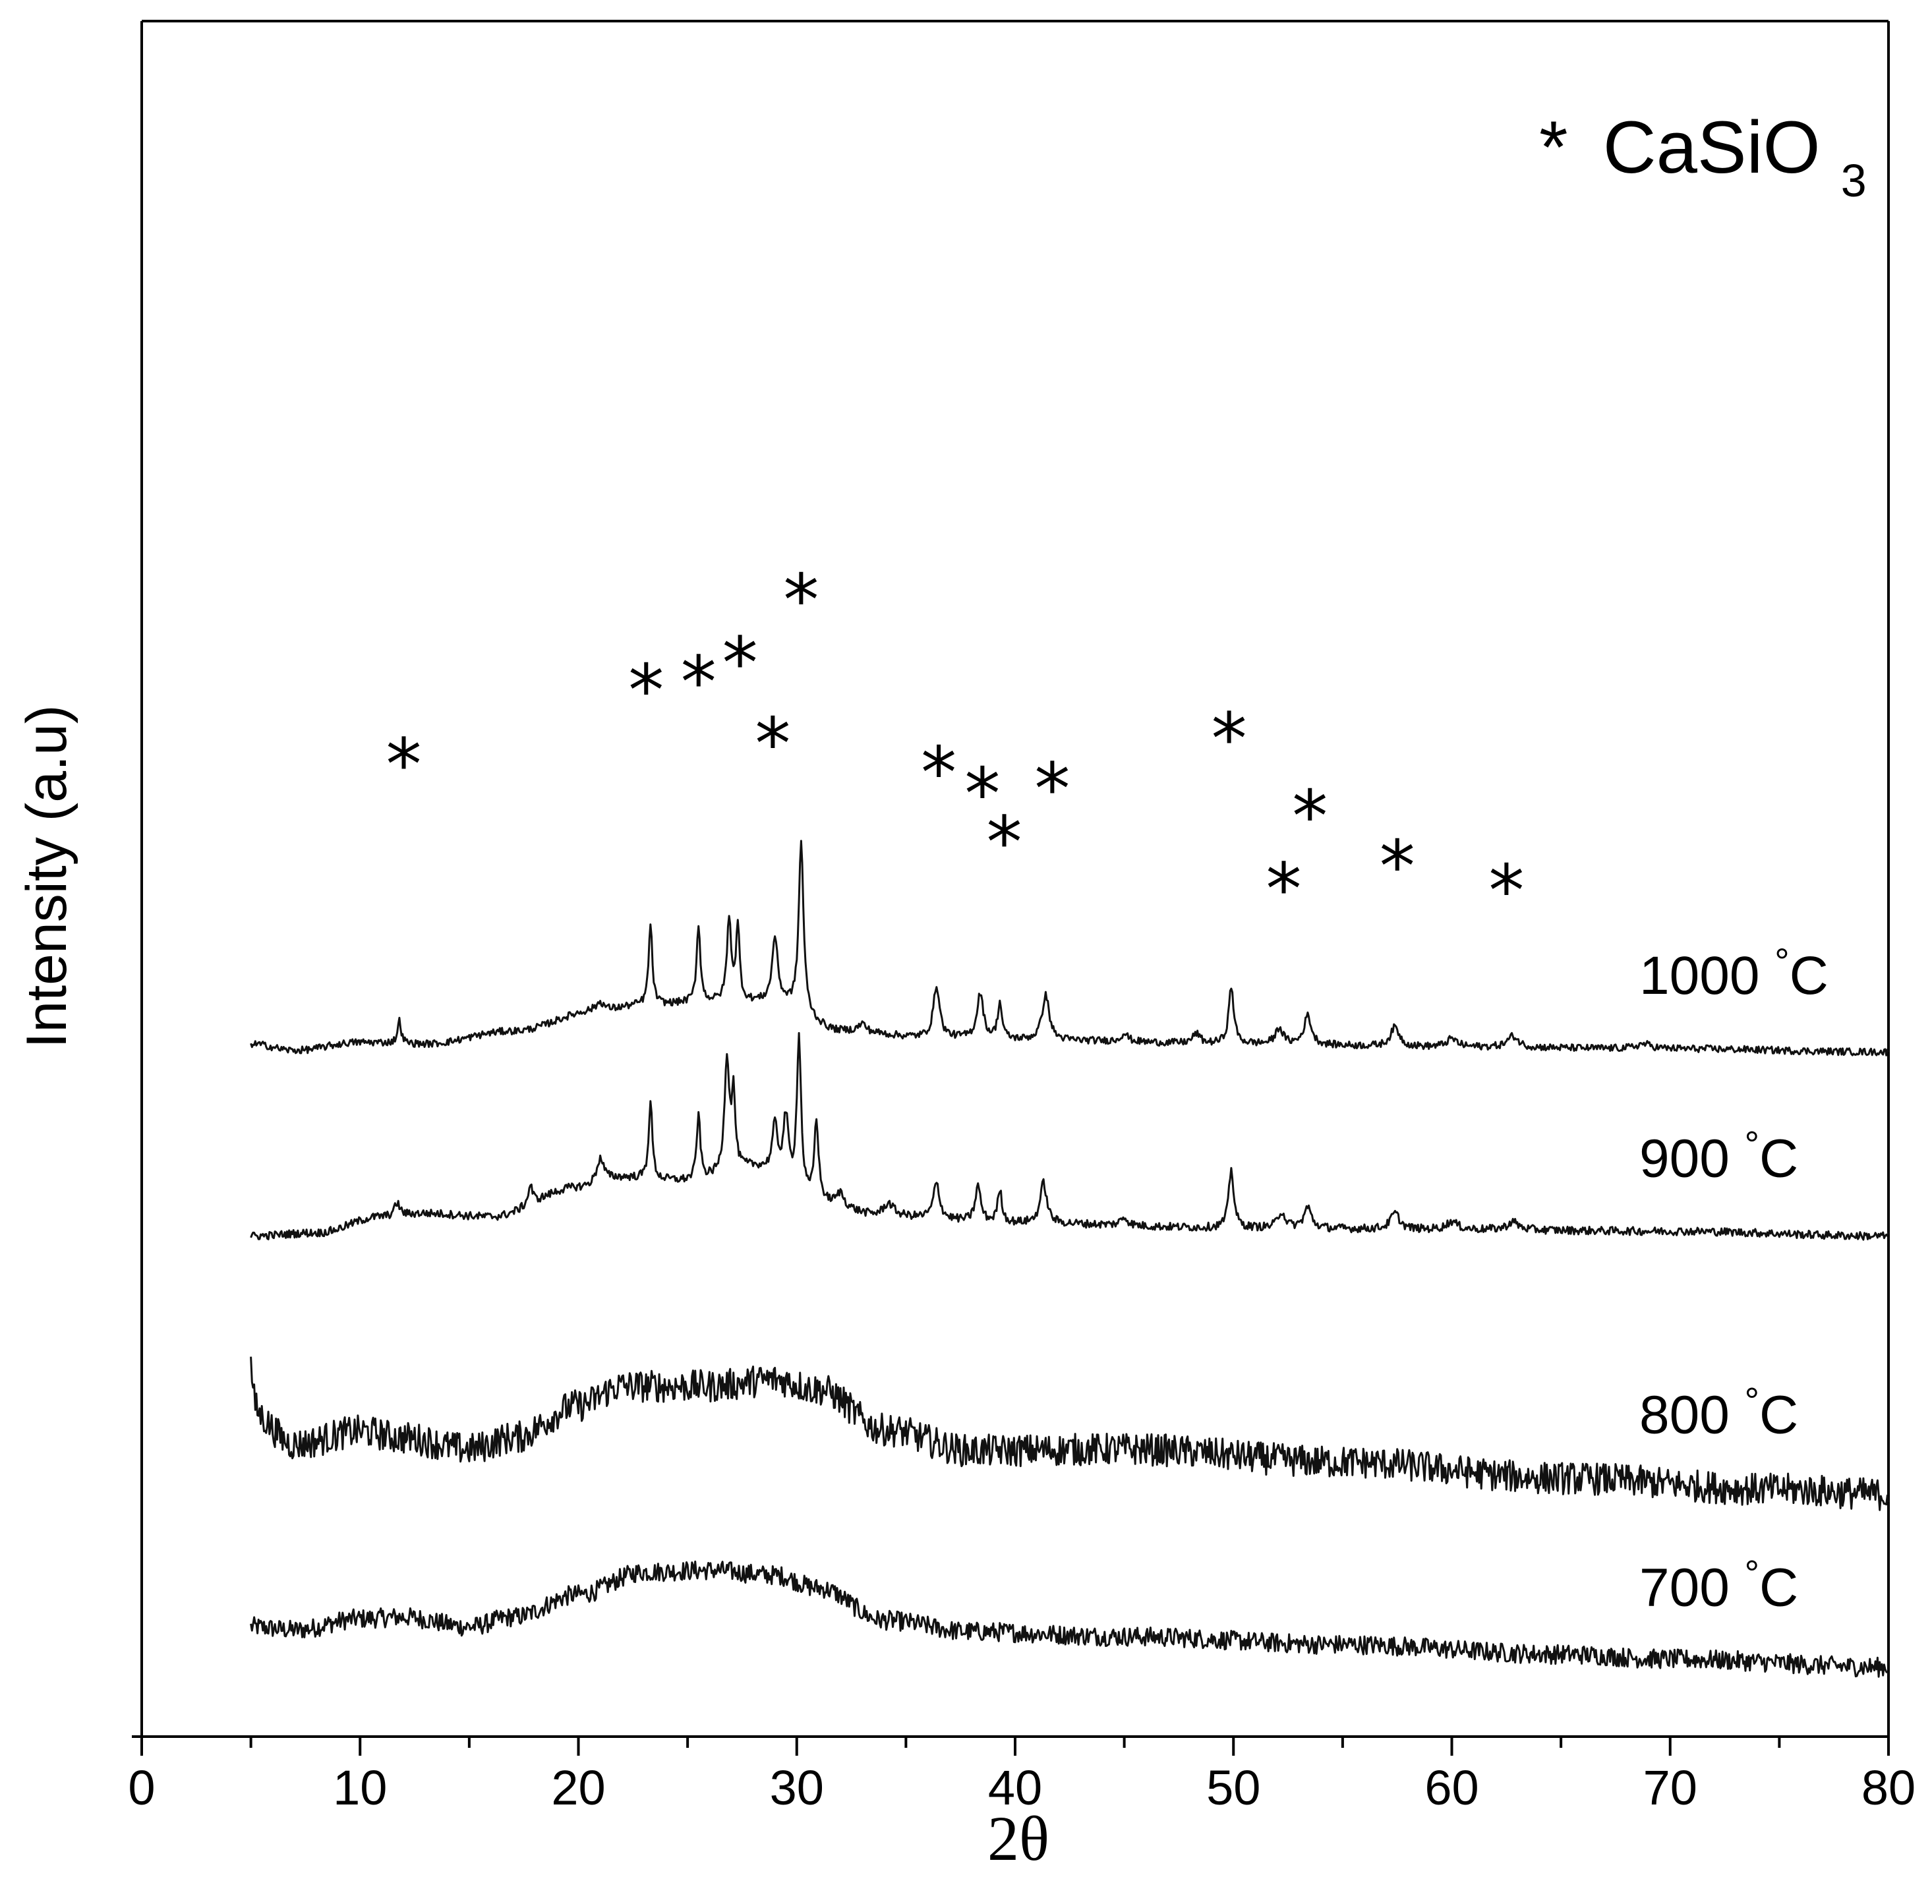 The width and height of the screenshot is (1932, 1904). I want to click on series-label-900: 900 °C, so click(1718, 1156).